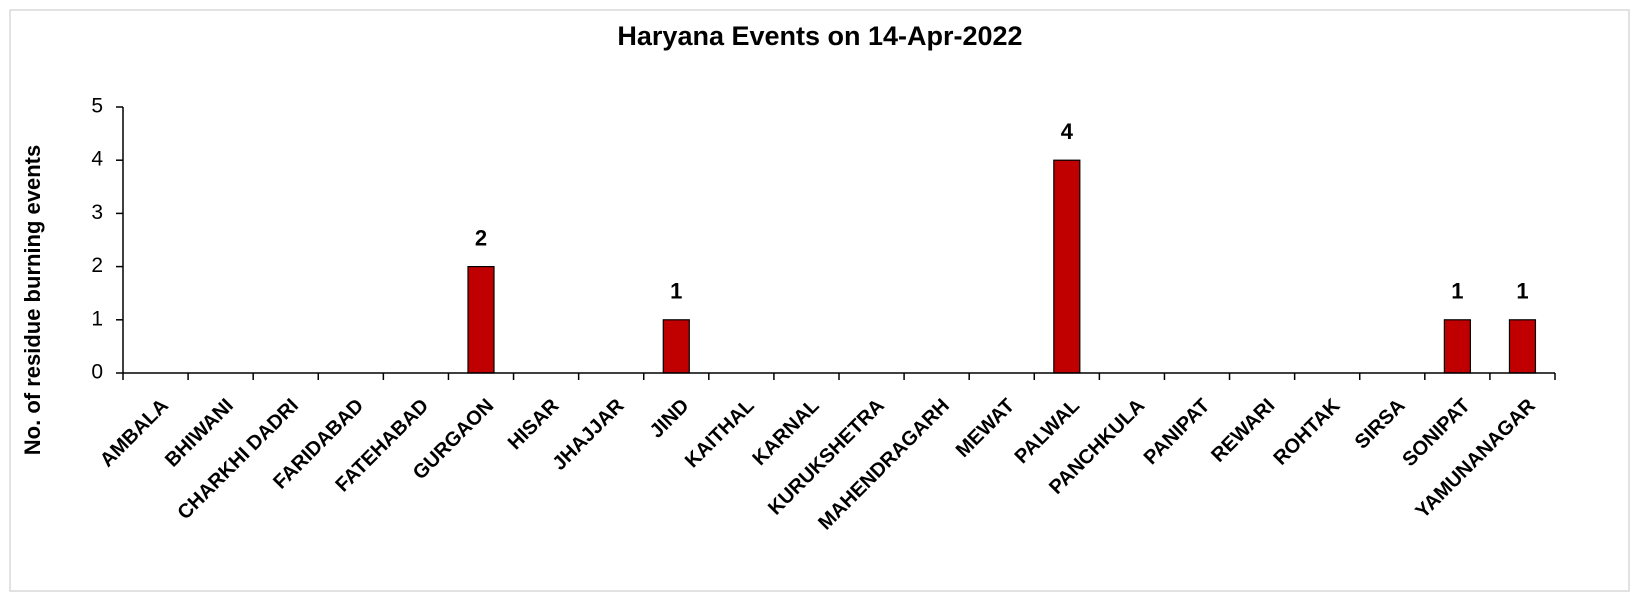 The width and height of the screenshot is (1639, 601). I want to click on y-tick-label: 2, so click(97, 265).